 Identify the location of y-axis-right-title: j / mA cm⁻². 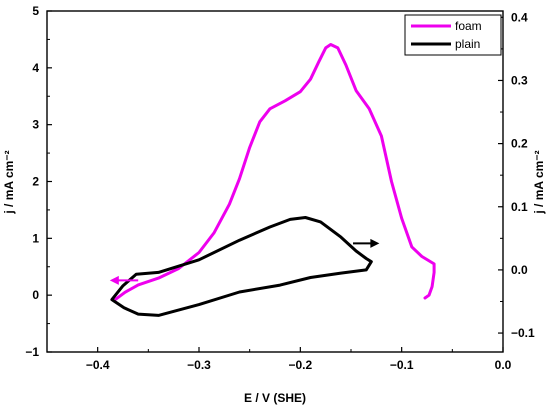
(539, 182).